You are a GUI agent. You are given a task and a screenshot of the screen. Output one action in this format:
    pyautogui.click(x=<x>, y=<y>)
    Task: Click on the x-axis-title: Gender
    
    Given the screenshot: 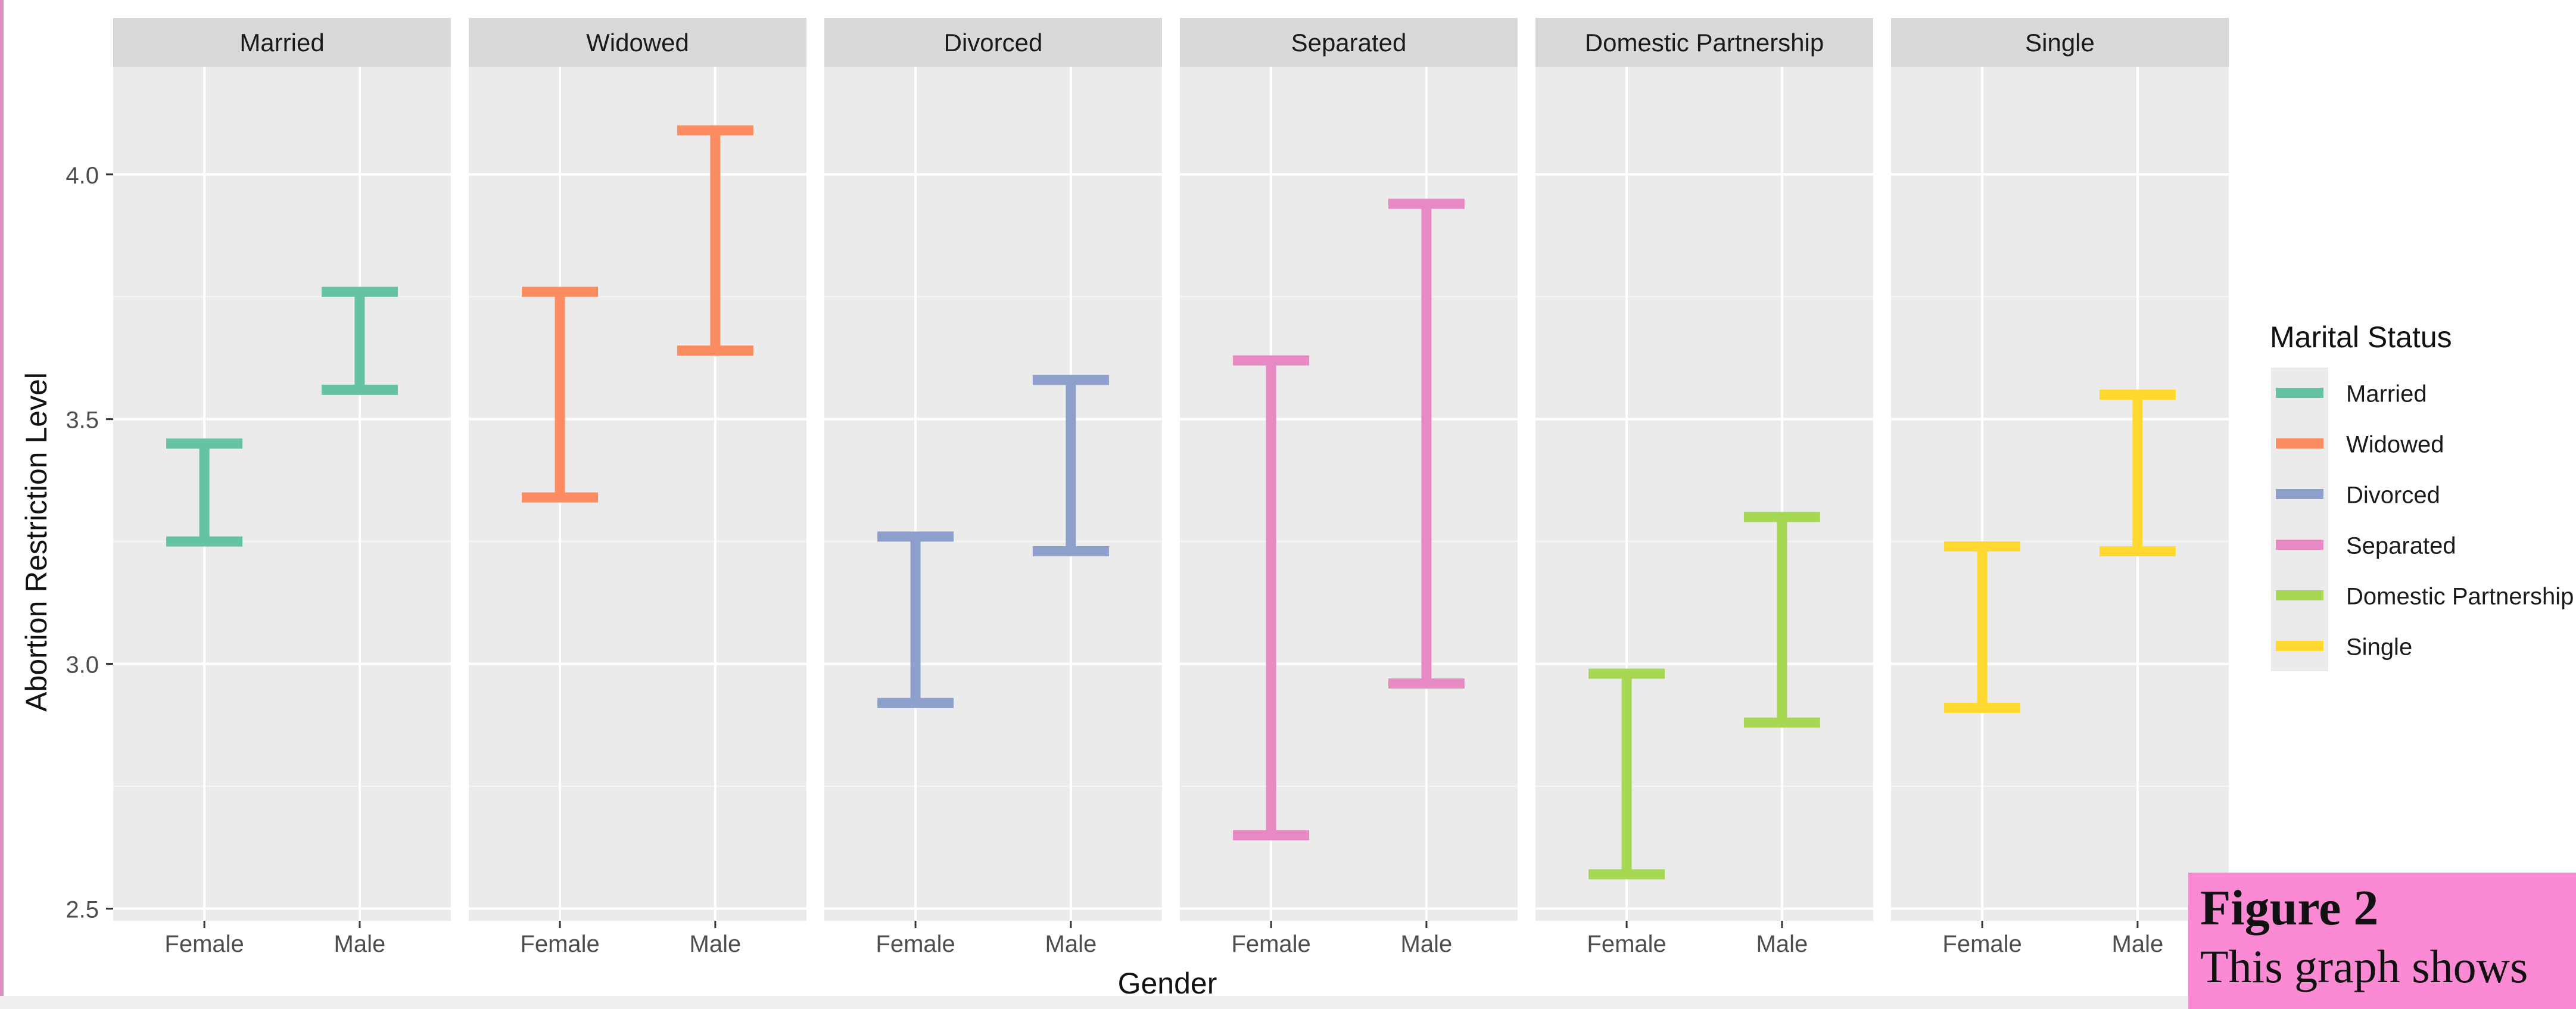 What is the action you would take?
    pyautogui.click(x=1167, y=983)
    